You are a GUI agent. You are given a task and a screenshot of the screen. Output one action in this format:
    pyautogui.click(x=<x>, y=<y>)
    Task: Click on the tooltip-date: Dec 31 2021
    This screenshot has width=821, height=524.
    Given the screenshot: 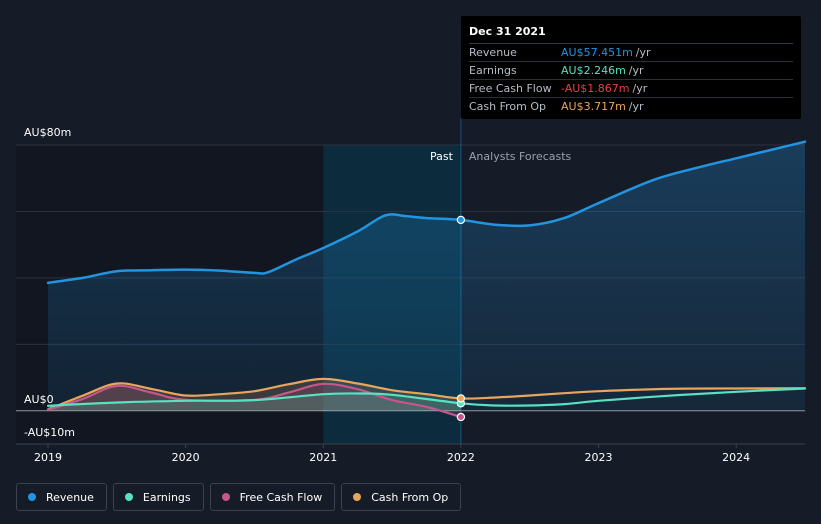 What is the action you would take?
    pyautogui.click(x=631, y=34)
    